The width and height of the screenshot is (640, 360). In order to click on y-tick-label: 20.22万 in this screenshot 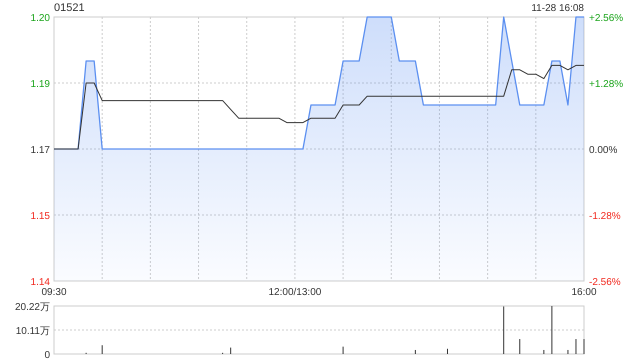, I will do `click(32, 307)`.